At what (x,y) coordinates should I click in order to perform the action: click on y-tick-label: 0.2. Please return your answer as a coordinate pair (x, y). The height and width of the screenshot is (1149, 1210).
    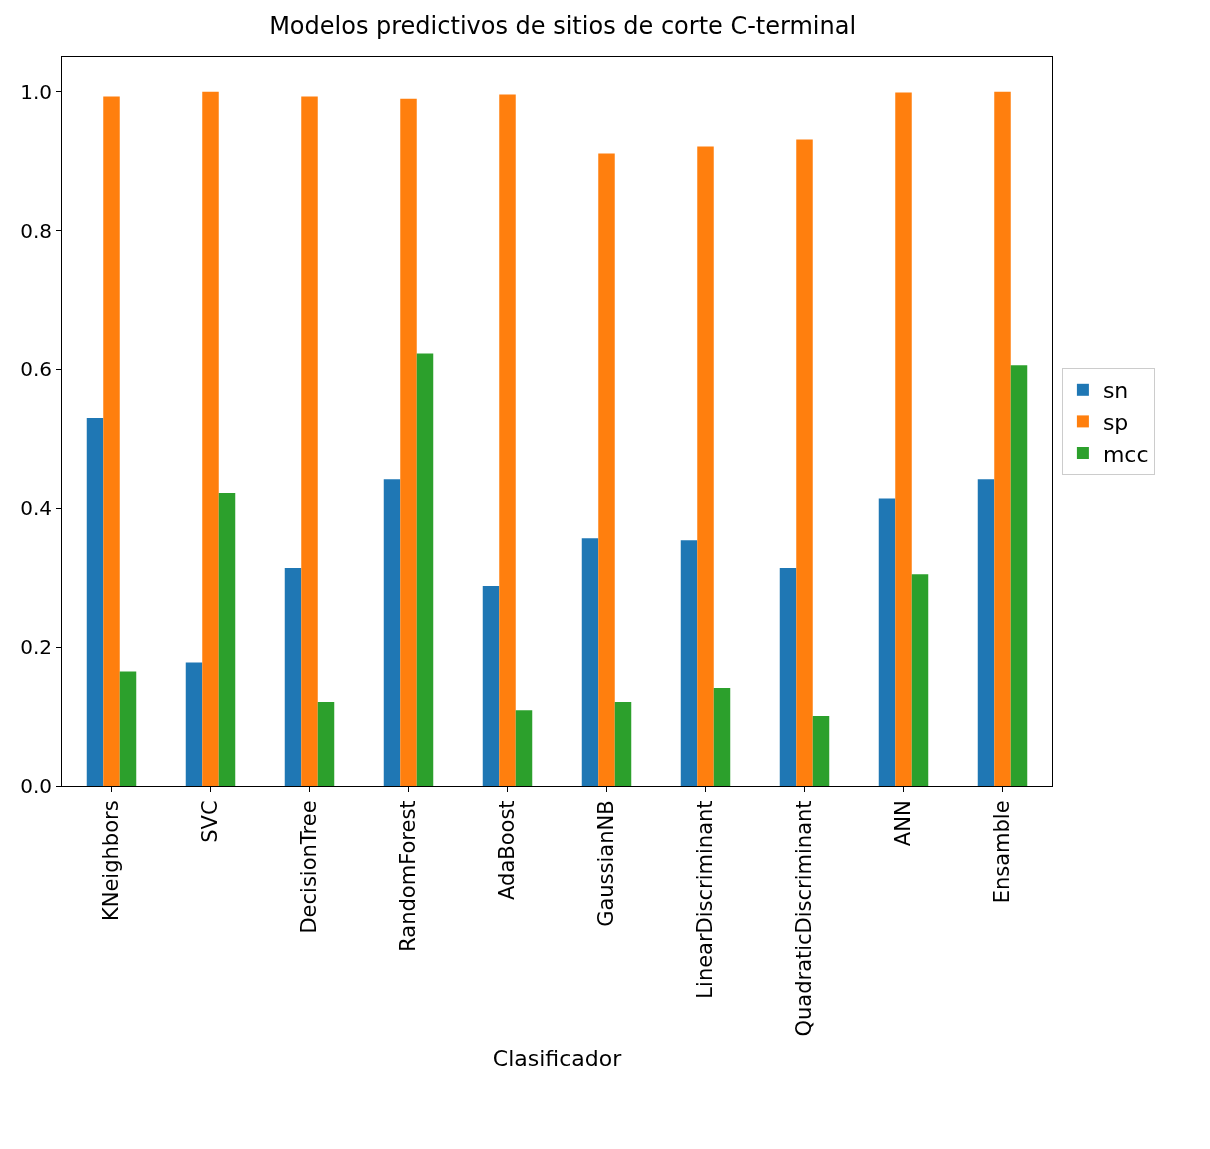
    Looking at the image, I should click on (36, 647).